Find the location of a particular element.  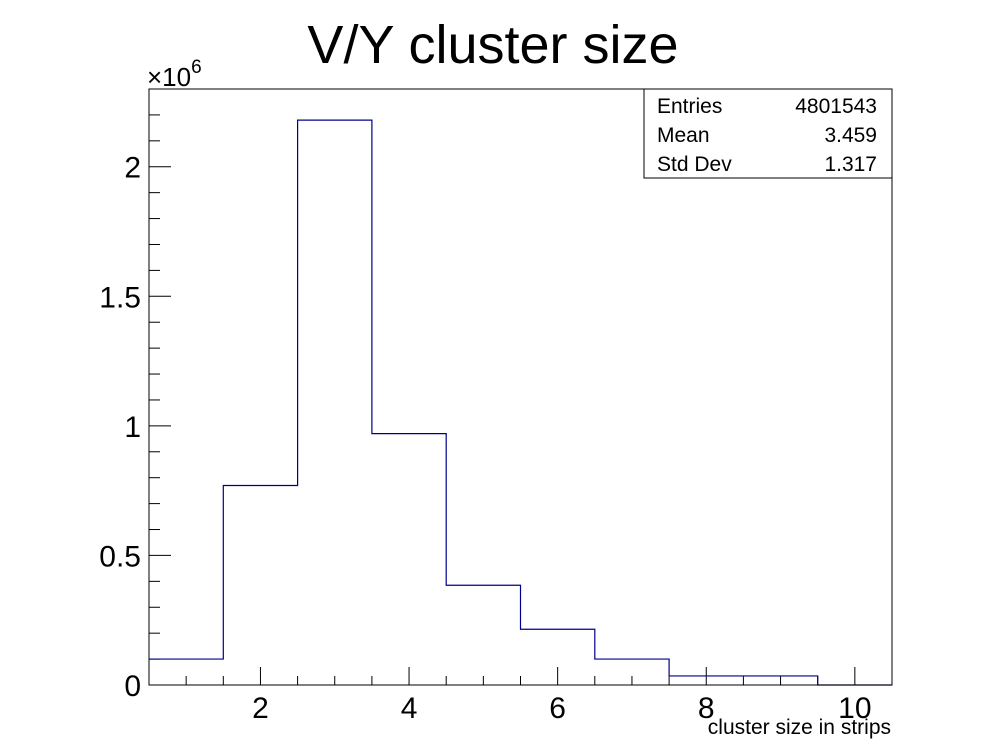

x-tick-label: 4 is located at coordinates (409, 708).